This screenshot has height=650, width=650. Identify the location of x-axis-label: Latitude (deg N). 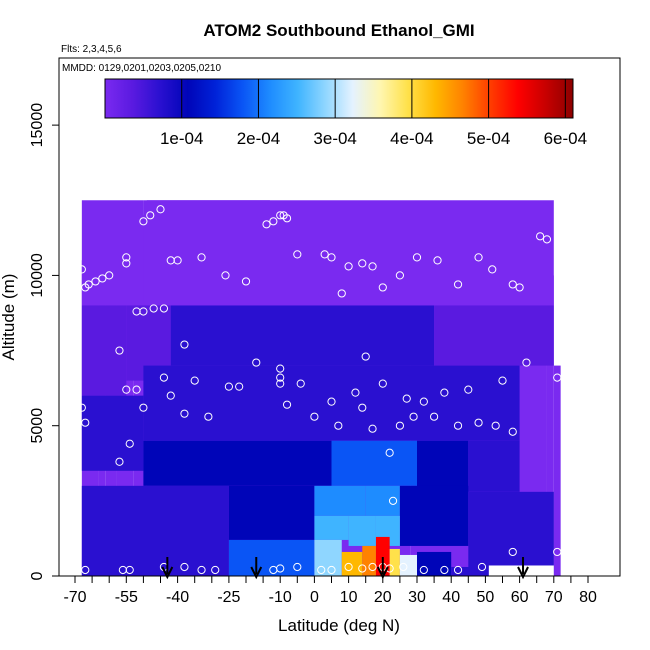
(339, 625).